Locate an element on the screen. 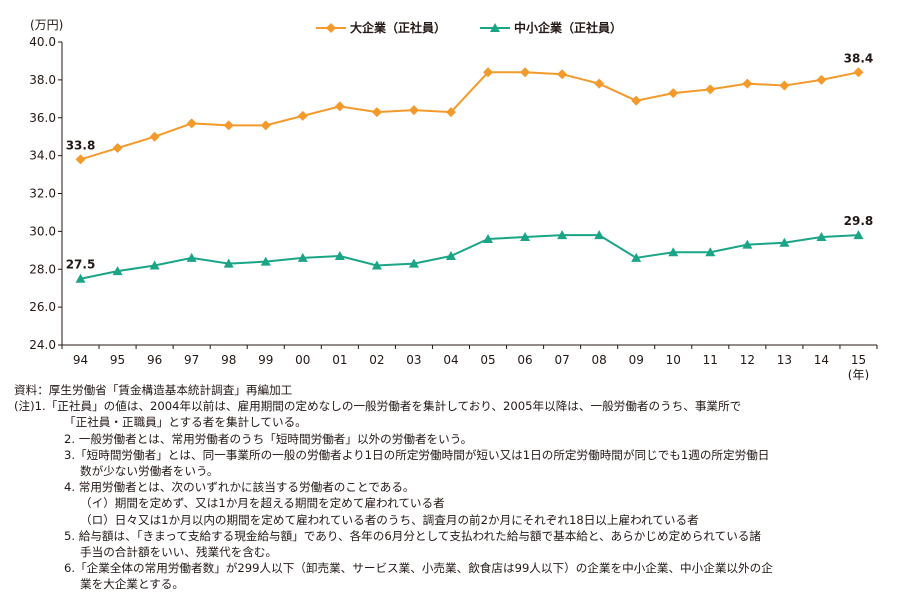 The width and height of the screenshot is (910, 610). x-tick-label: 02 is located at coordinates (376, 360).